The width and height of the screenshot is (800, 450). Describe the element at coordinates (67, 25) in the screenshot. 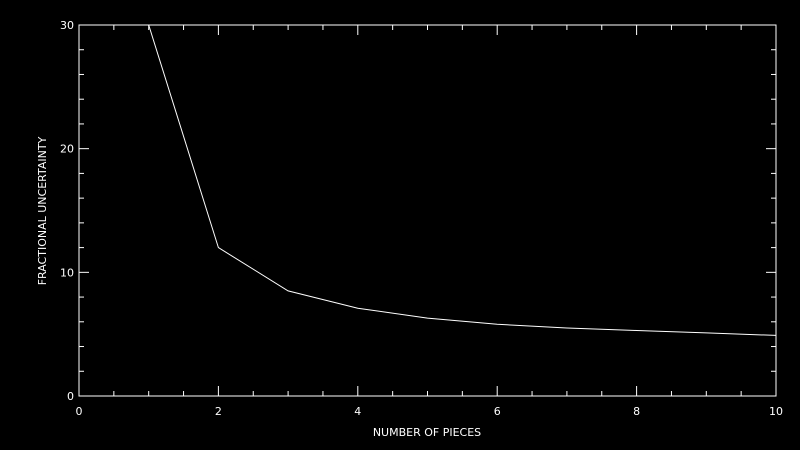

I see `y-tick-label: 30` at that location.